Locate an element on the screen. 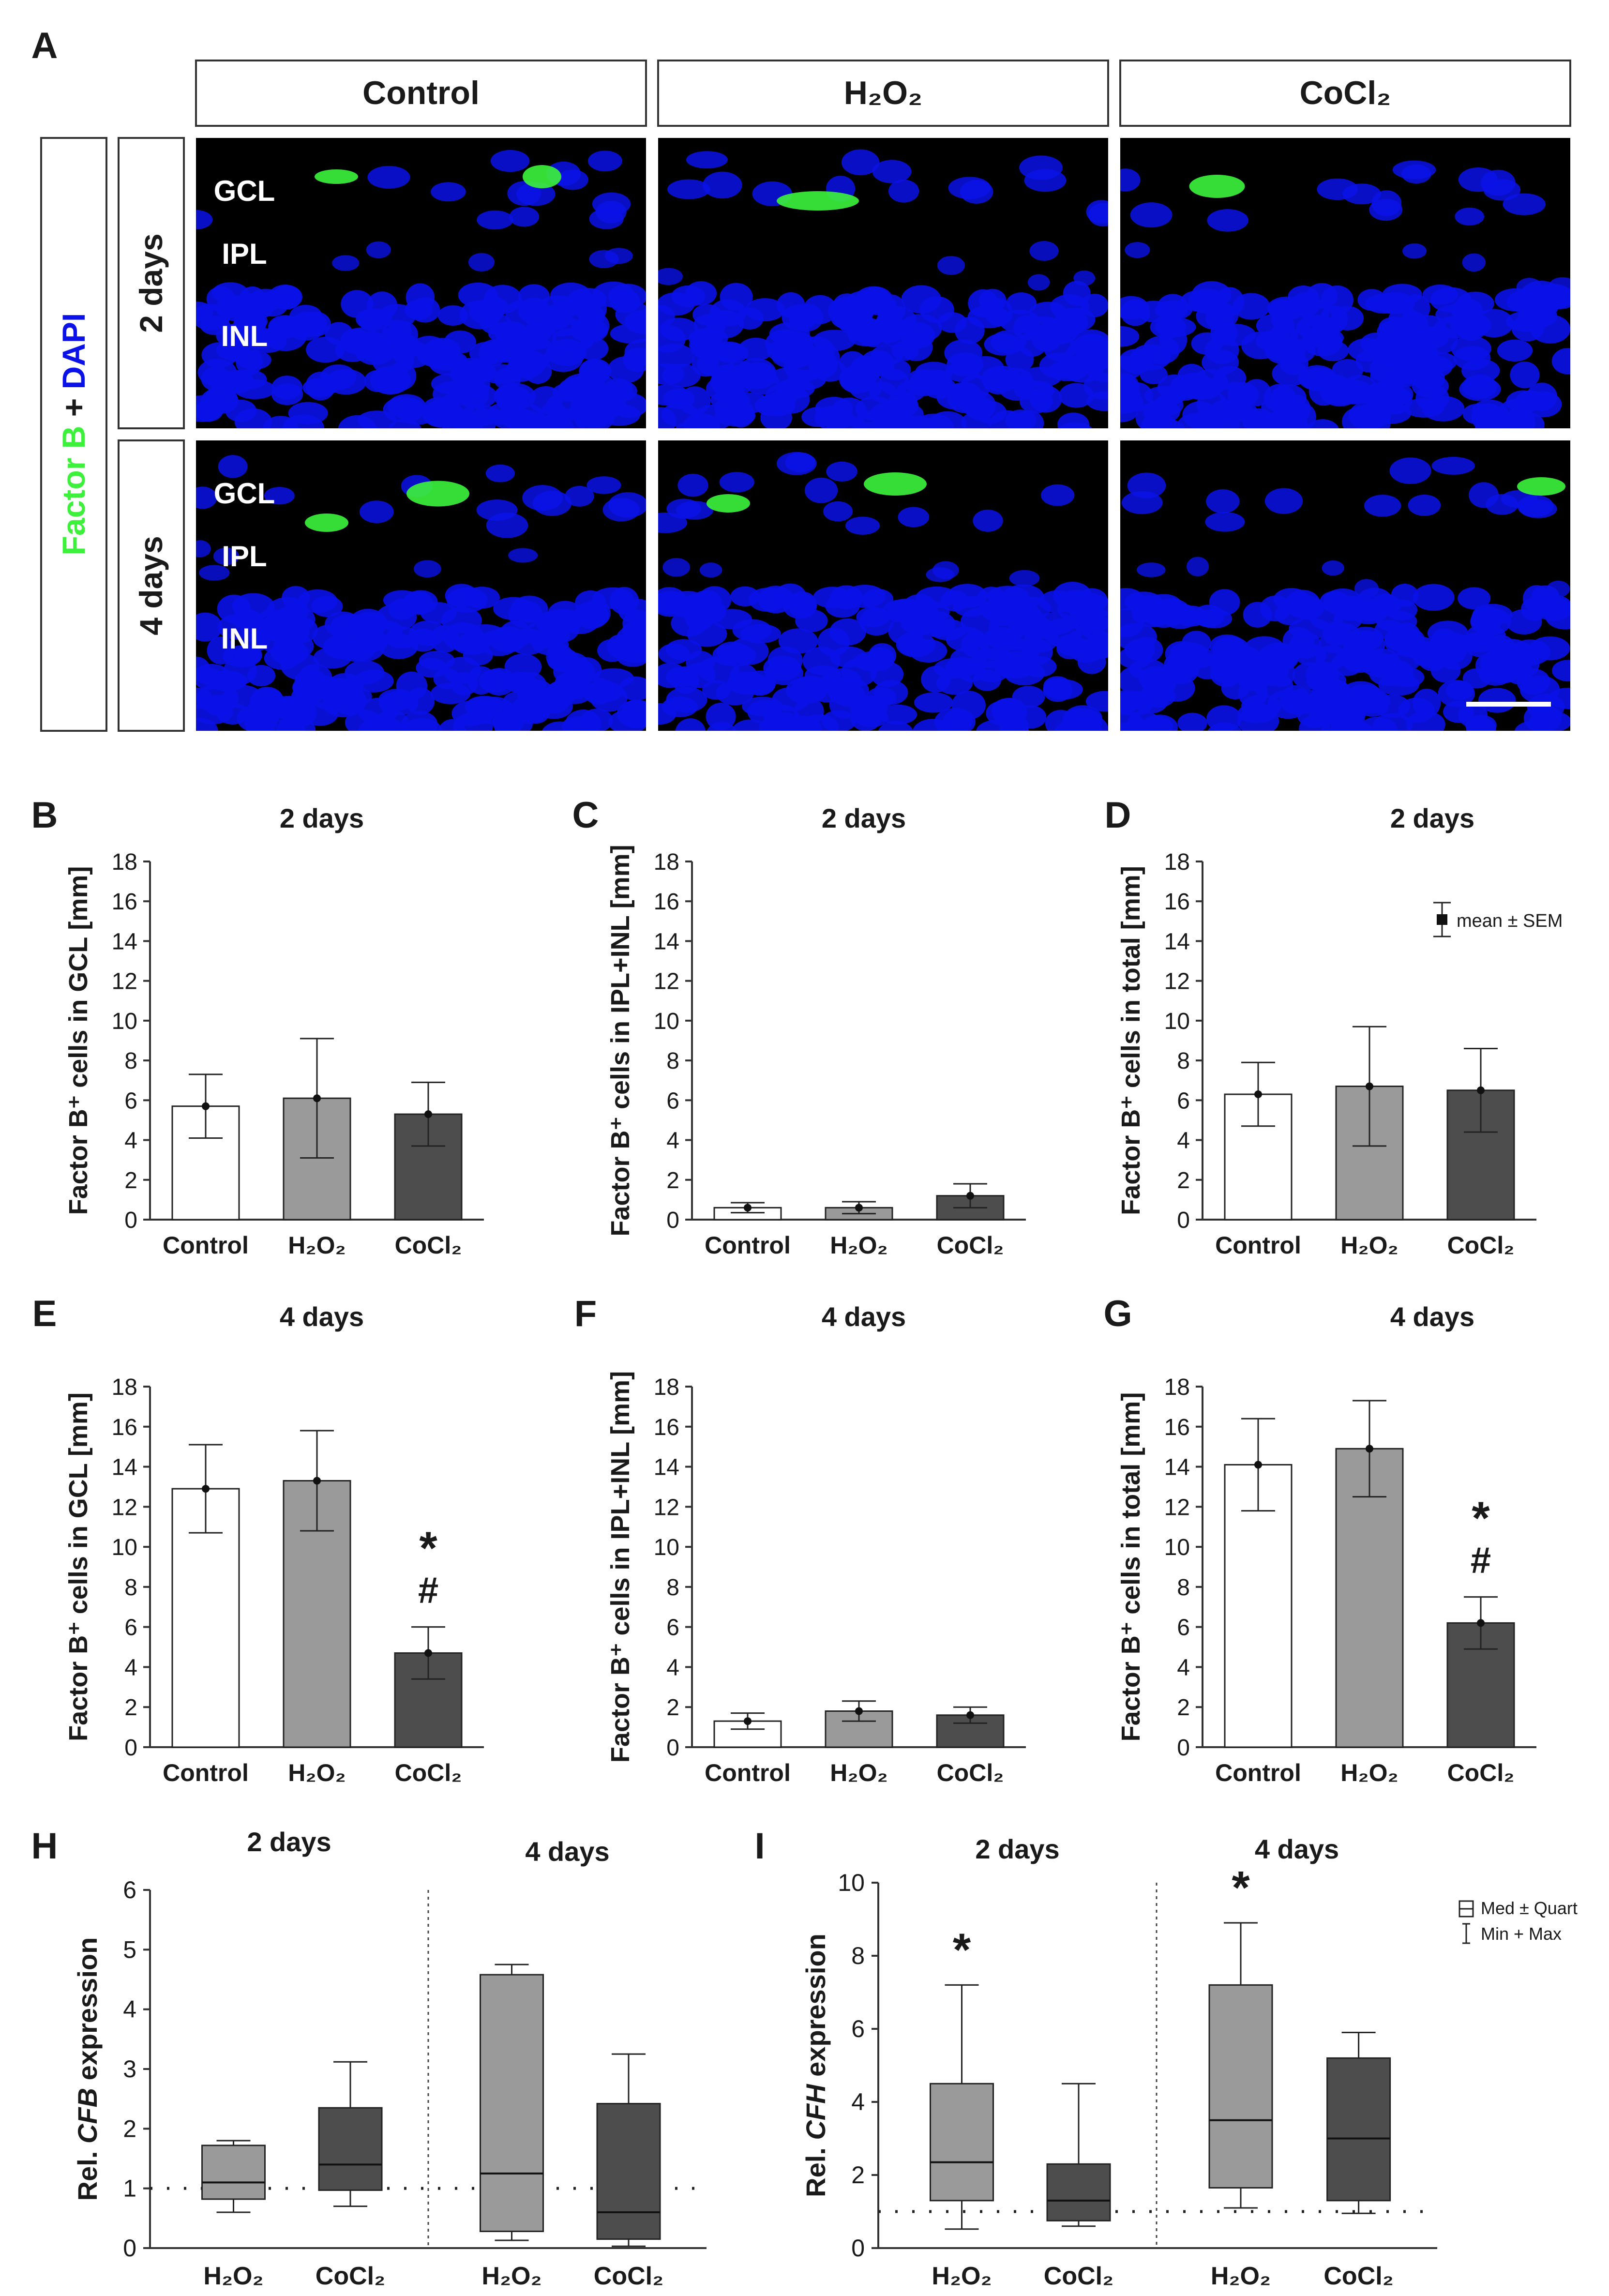  group-title: 2 days is located at coordinates (289, 1842).